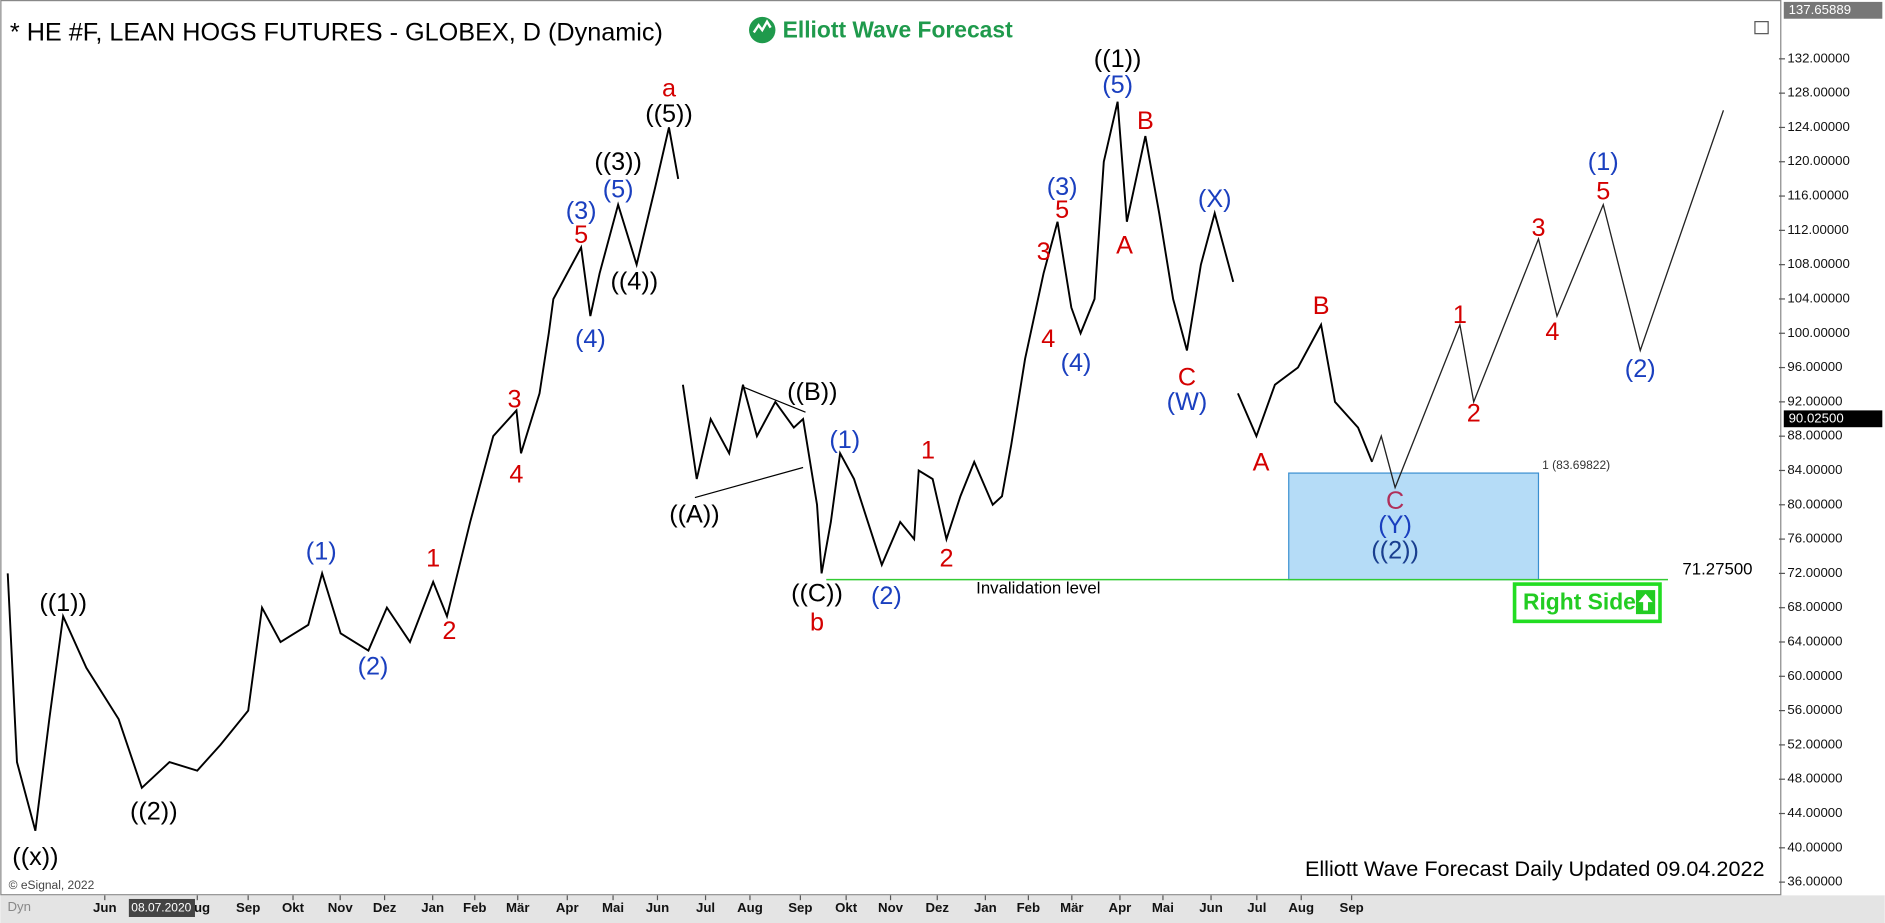 Image resolution: width=1885 pixels, height=923 pixels. Describe the element at coordinates (669, 114) in the screenshot. I see `wave-label: ((5))` at that location.